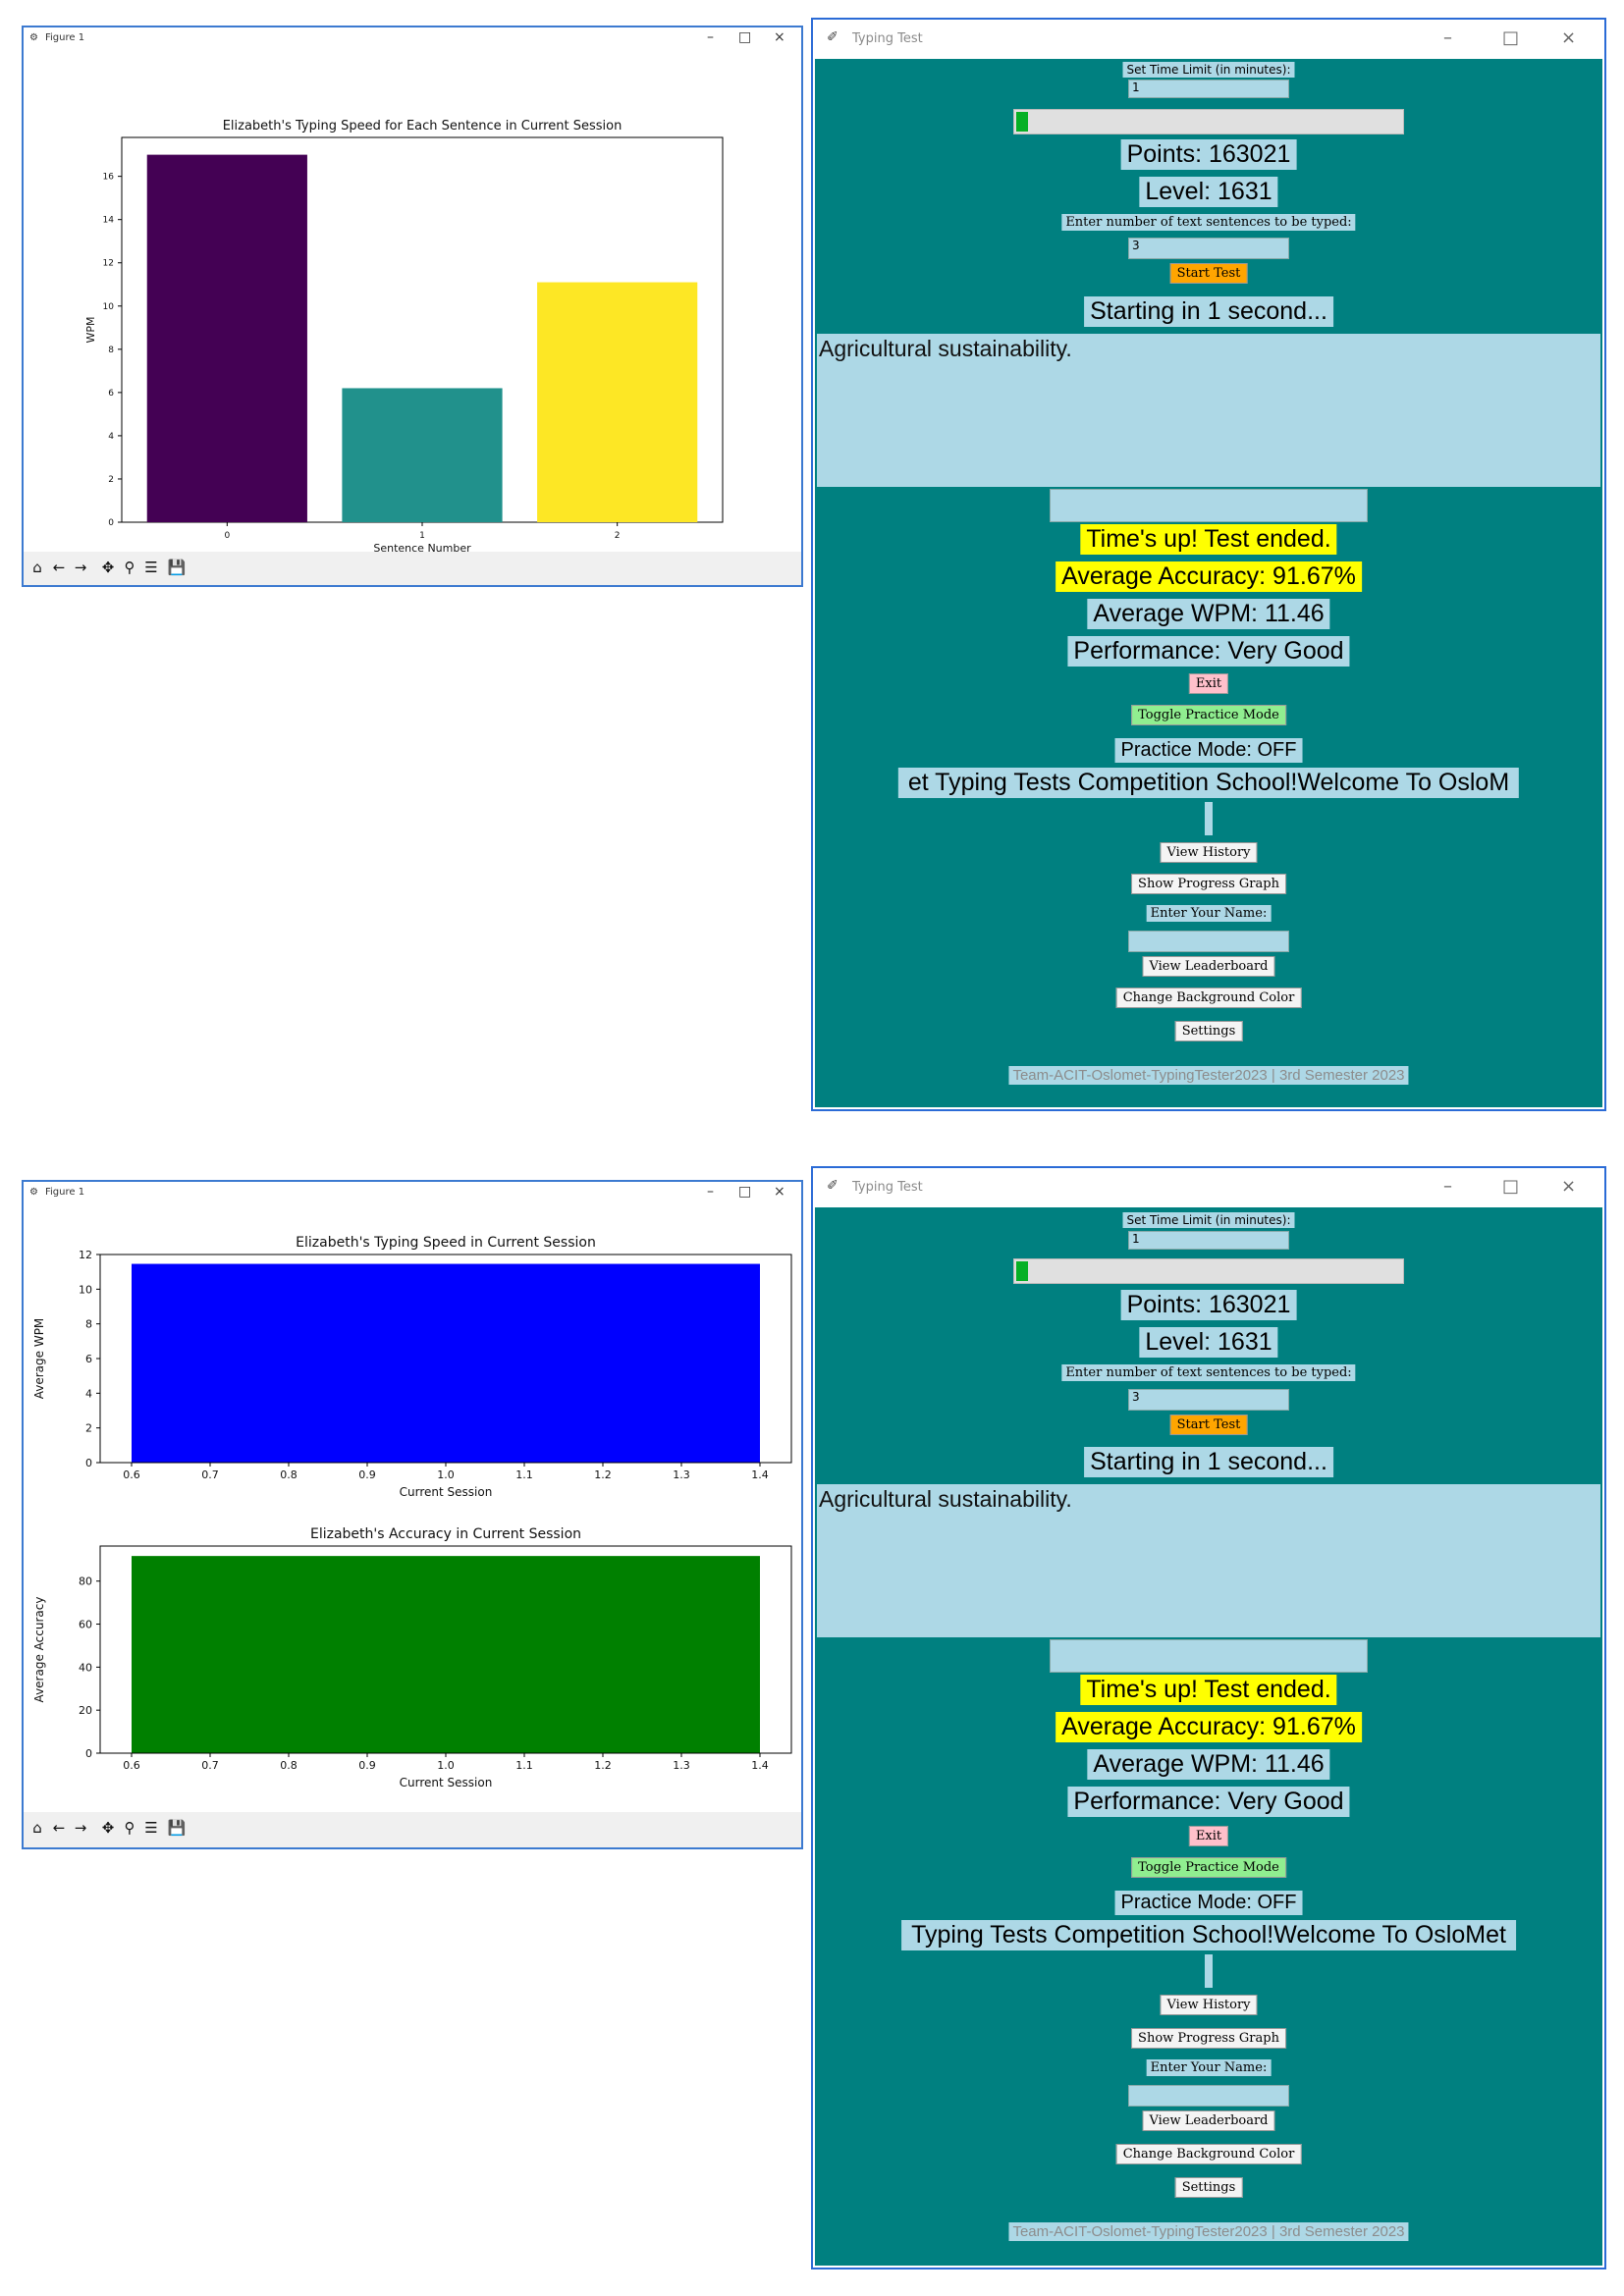  What do you see at coordinates (1208, 70) in the screenshot?
I see `time-limit-label: Set Time Limit (in minutes):` at bounding box center [1208, 70].